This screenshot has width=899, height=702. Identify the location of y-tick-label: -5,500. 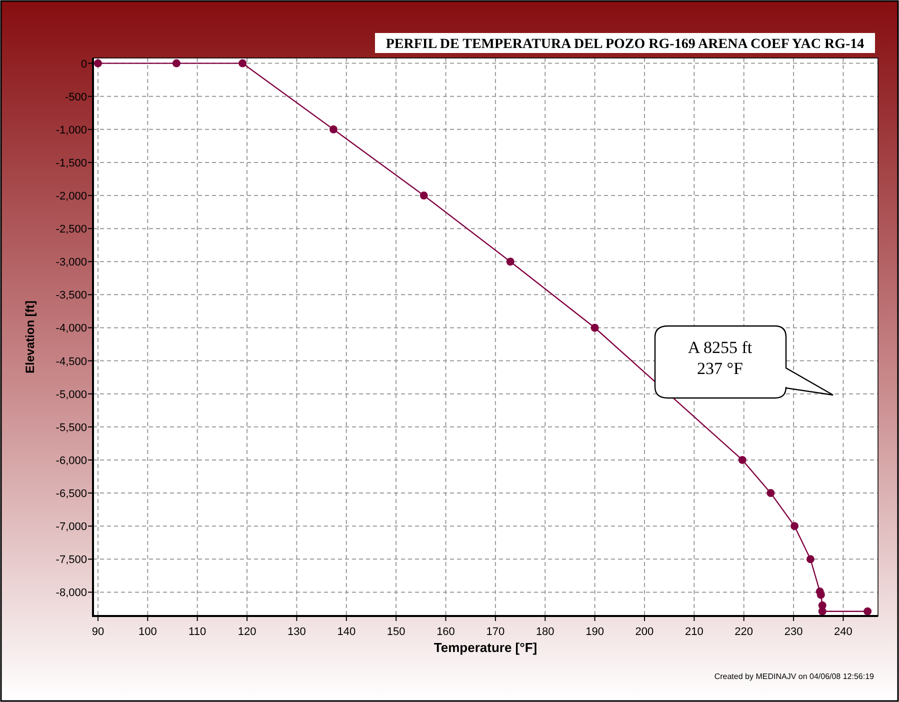
(71, 428).